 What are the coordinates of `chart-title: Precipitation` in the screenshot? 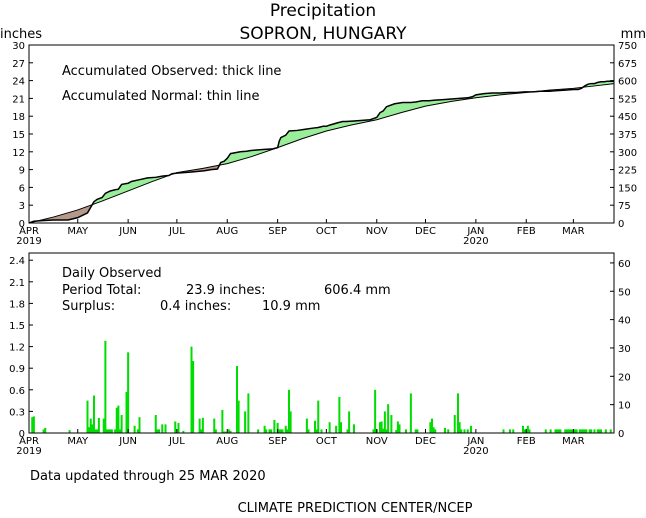 It's located at (323, 11).